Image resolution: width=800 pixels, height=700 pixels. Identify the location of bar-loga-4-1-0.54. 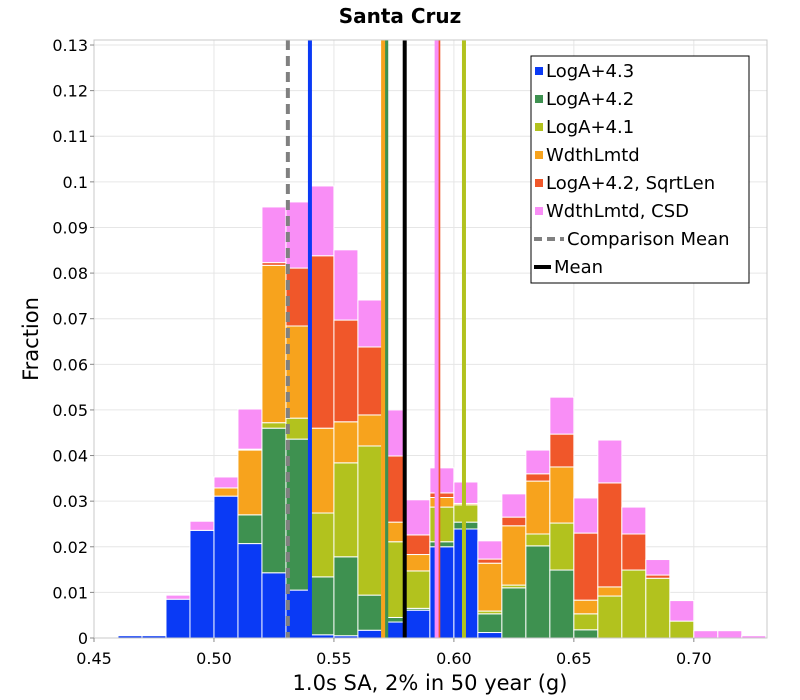
(322, 545).